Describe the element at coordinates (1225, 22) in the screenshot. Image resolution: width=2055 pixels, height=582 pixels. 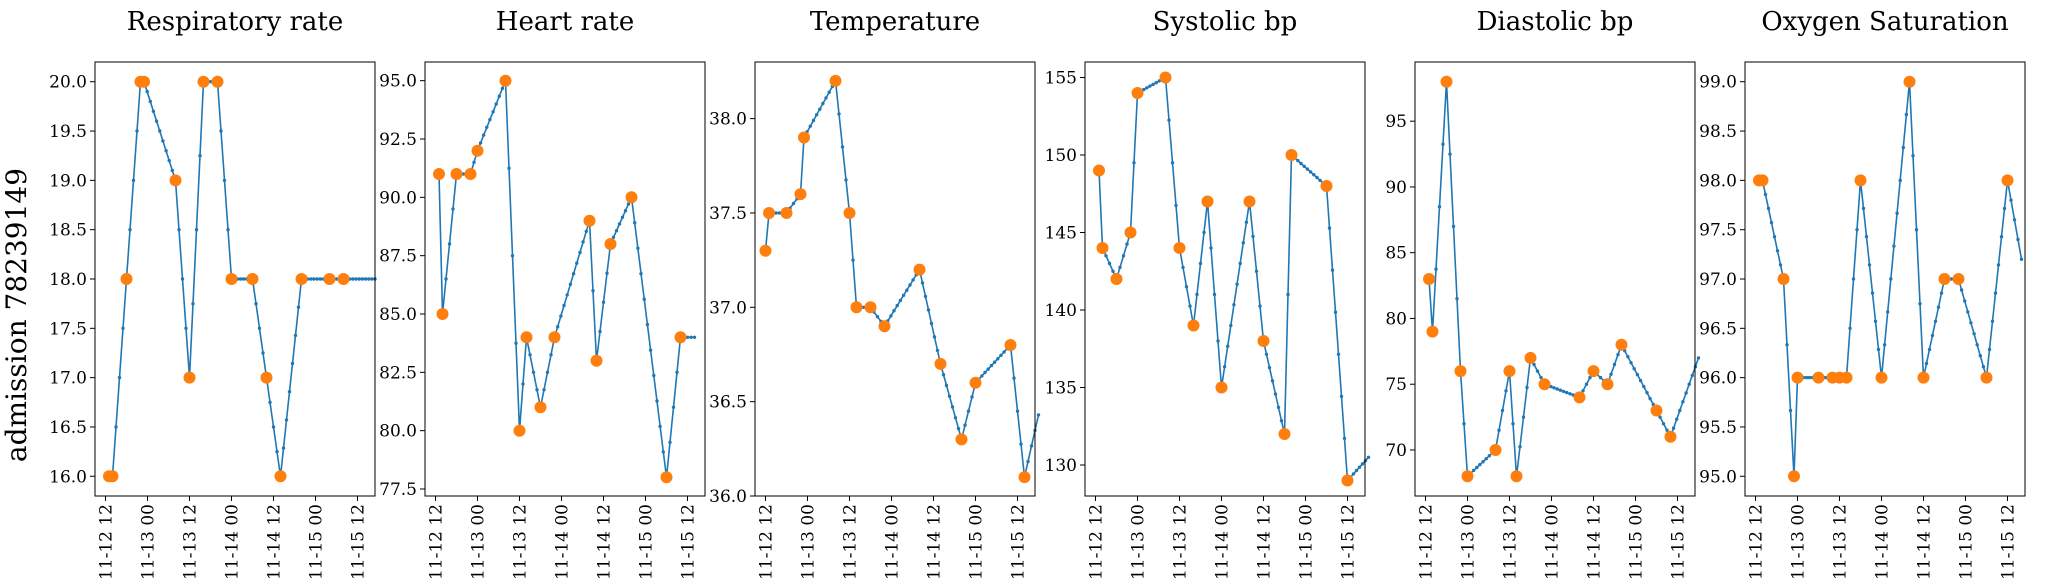
I see `panel-title: Systolic bp` at that location.